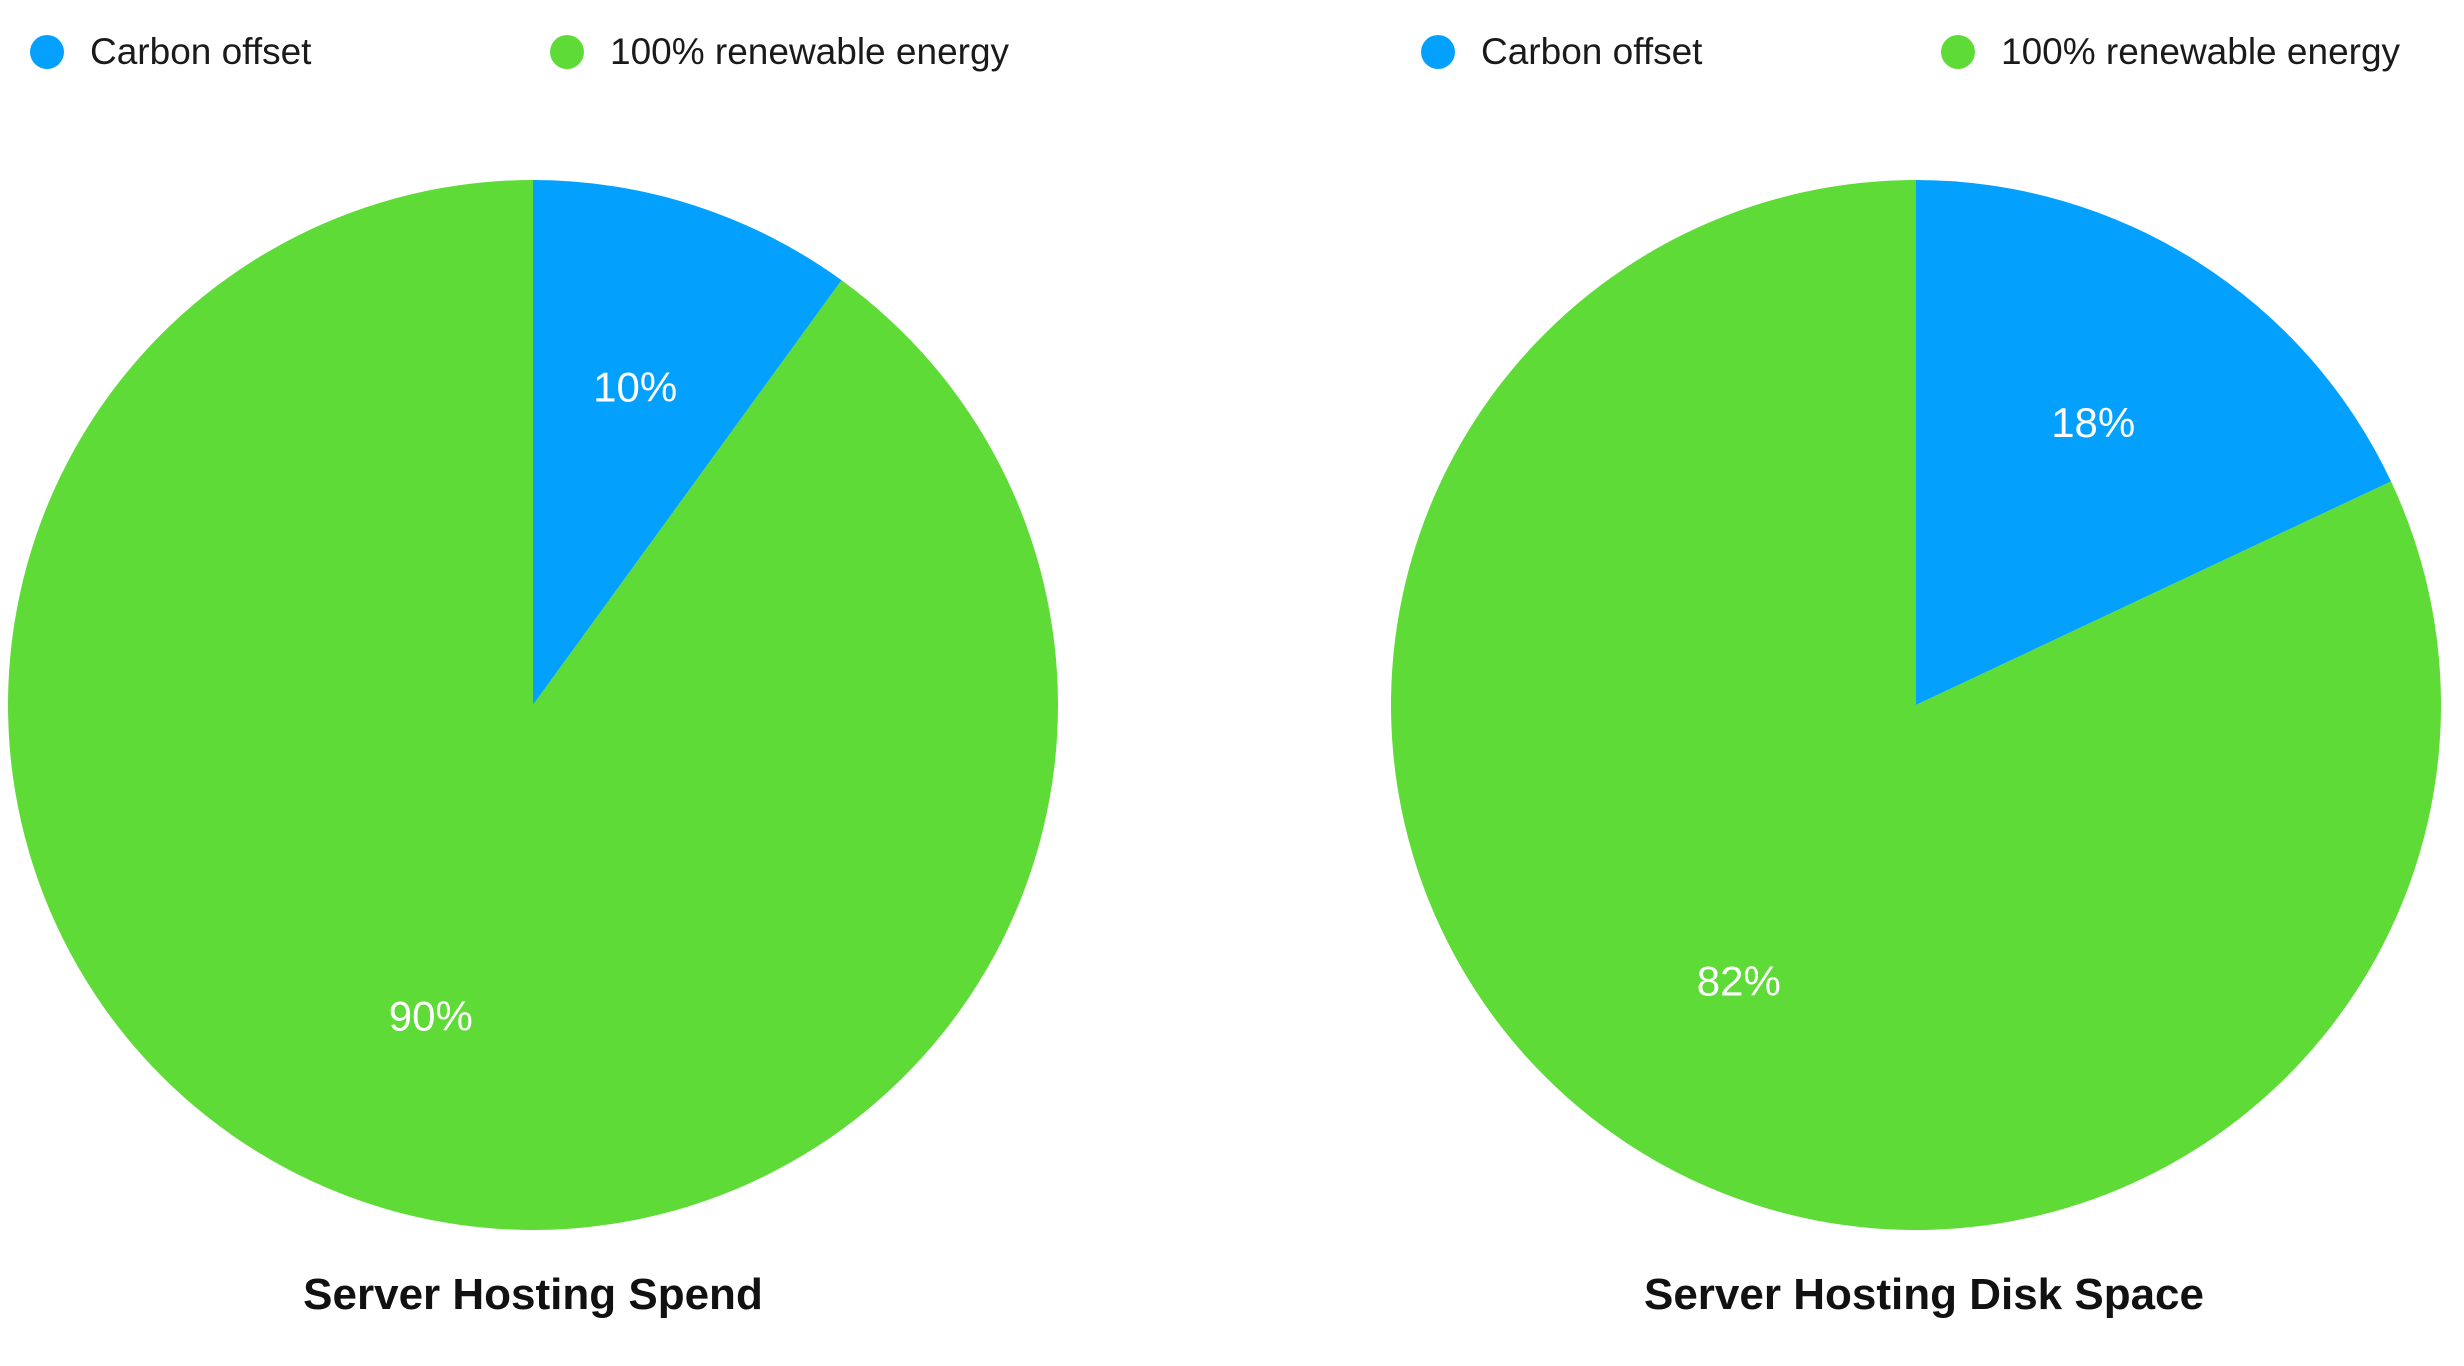  I want to click on chart-title: Server Hosting Spend, so click(533, 1294).